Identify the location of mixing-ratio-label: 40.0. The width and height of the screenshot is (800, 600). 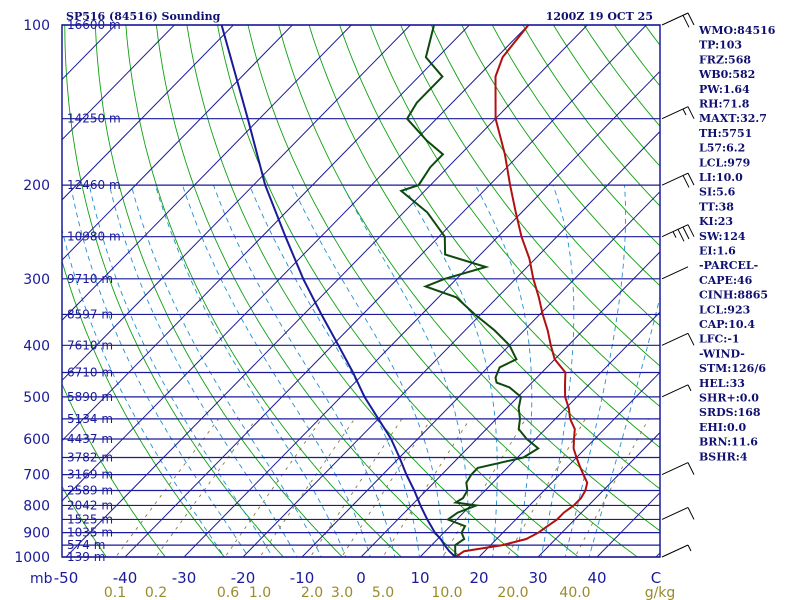
(574, 592).